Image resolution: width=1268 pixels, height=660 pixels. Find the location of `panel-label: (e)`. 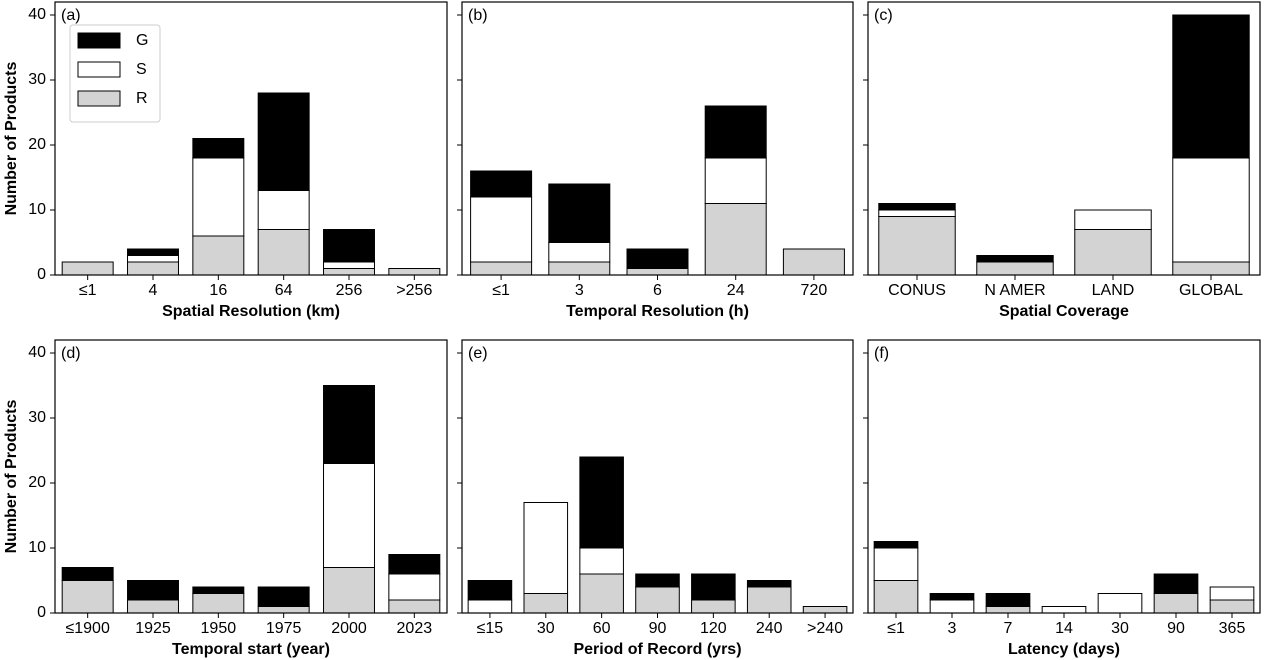

panel-label: (e) is located at coordinates (478, 353).